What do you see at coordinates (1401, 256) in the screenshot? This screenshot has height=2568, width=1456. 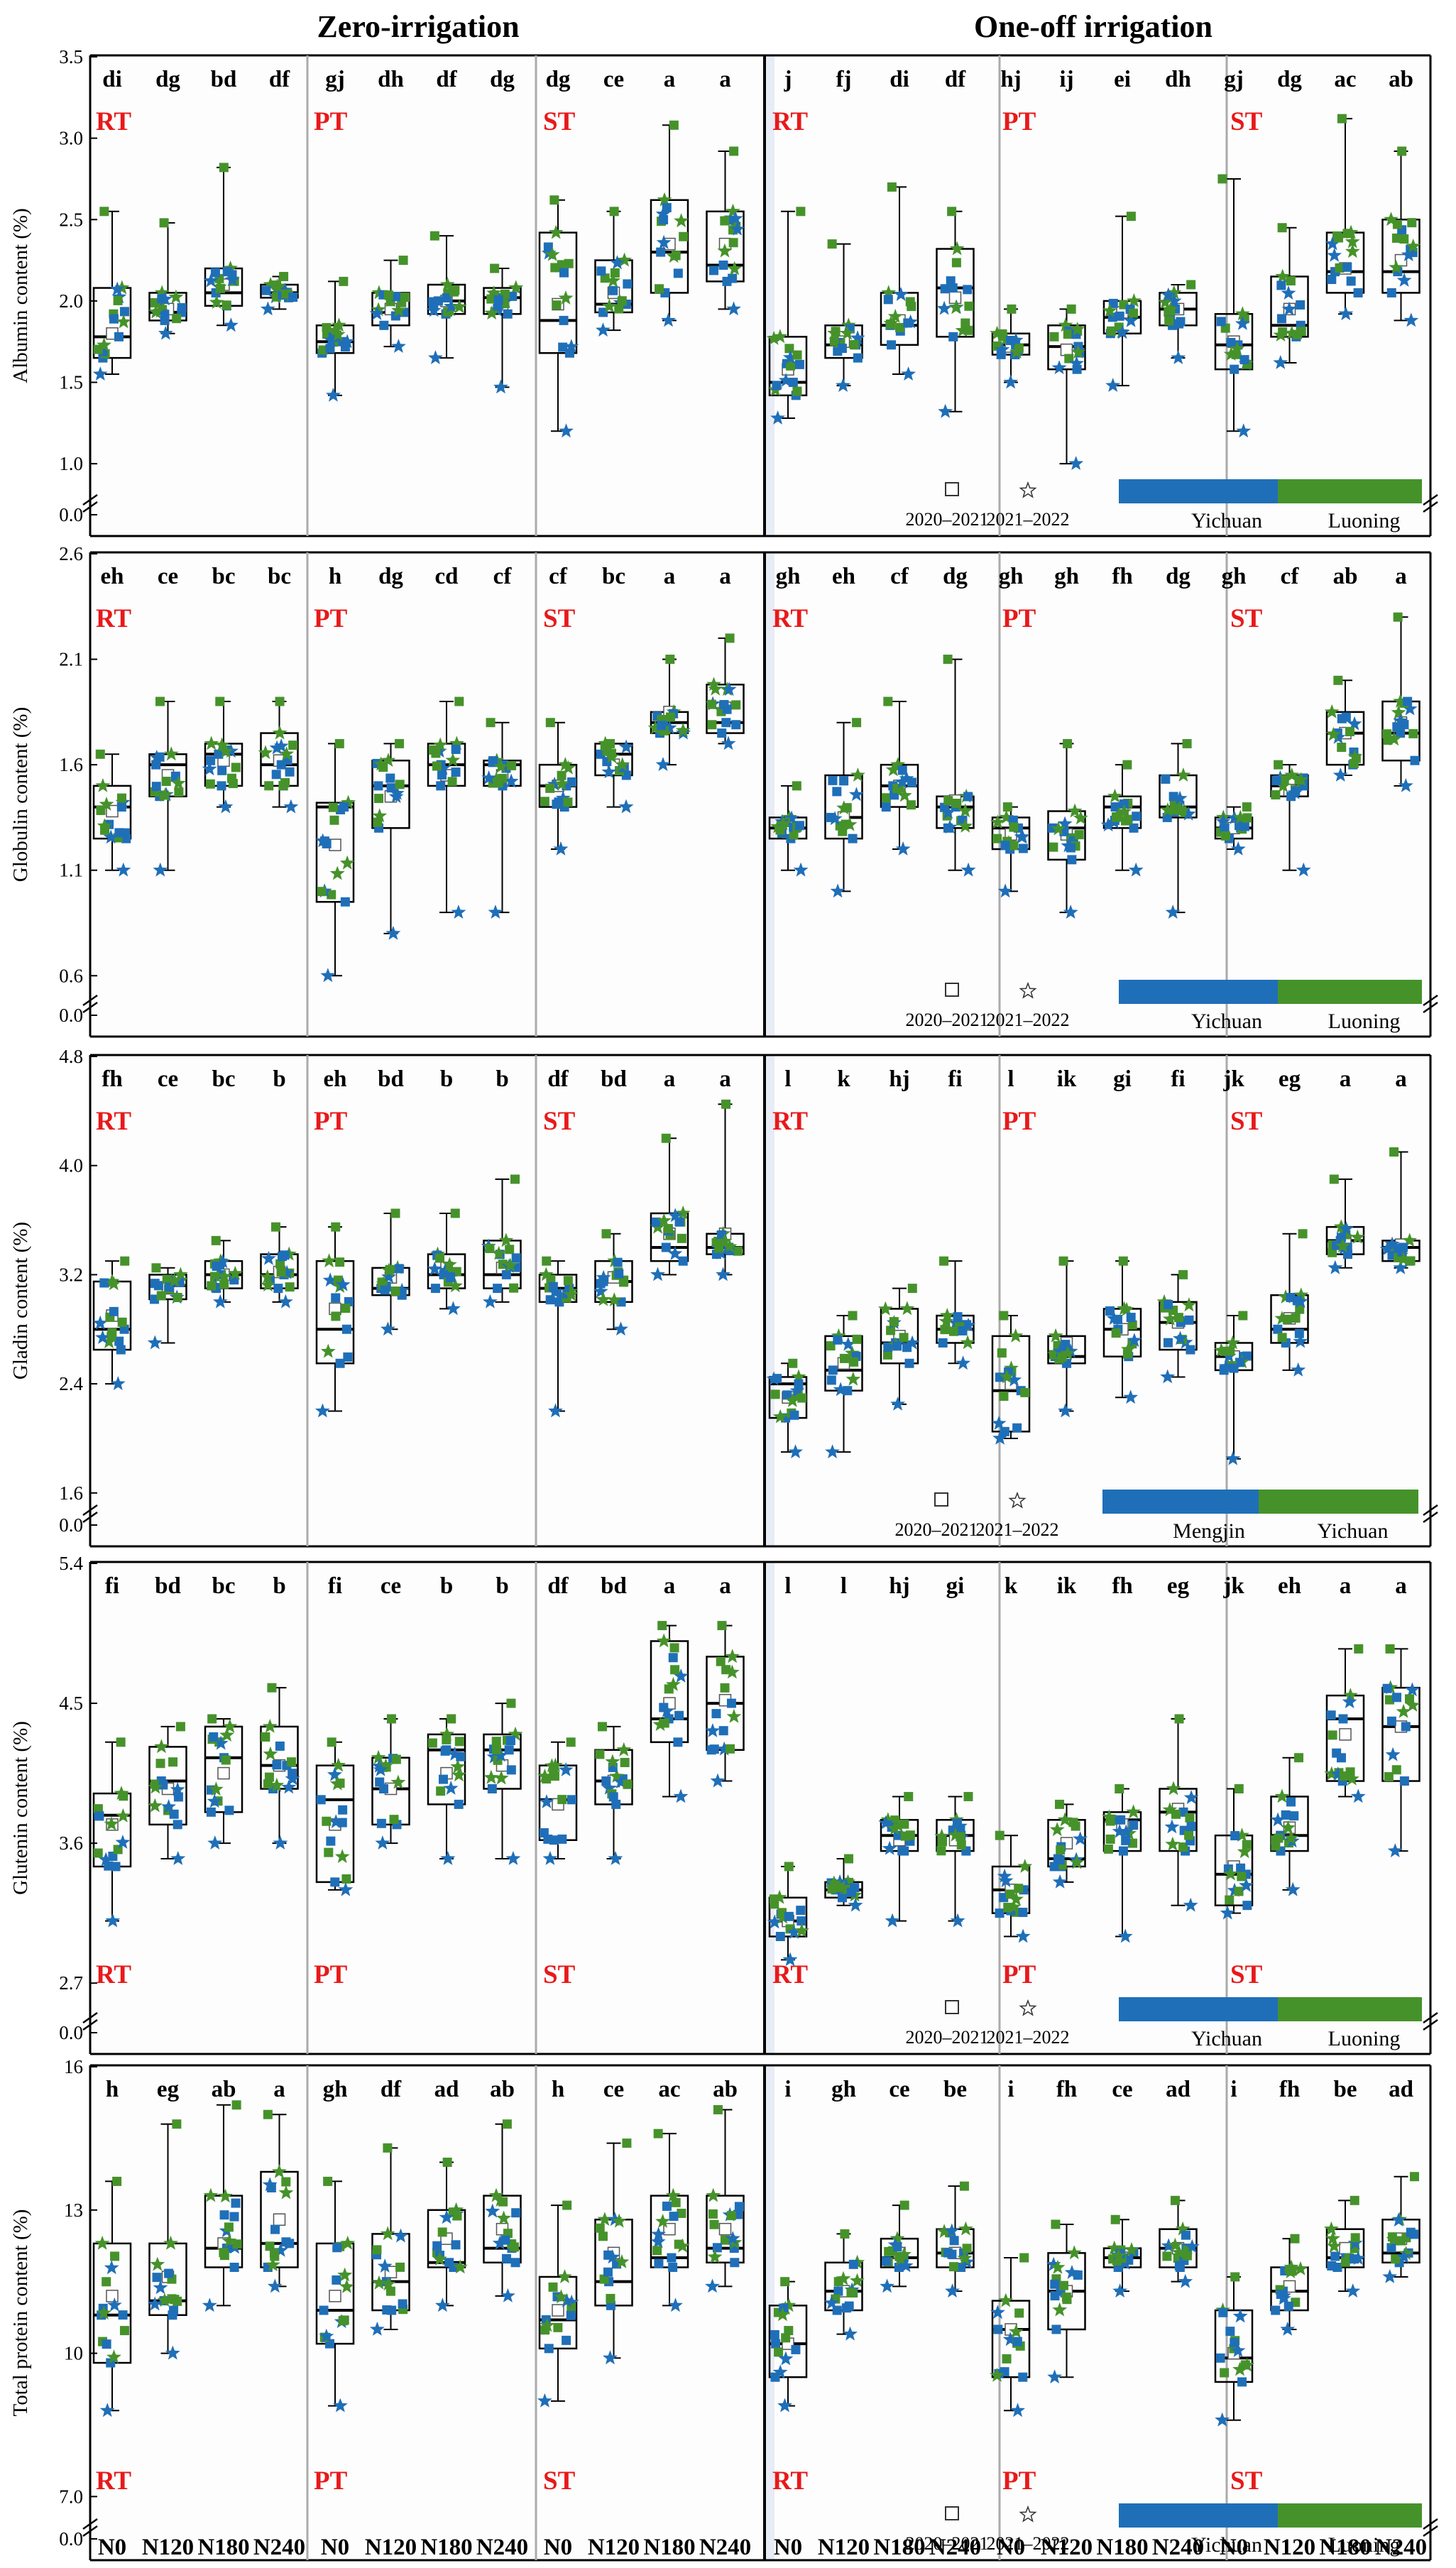 I see `box-iqr` at bounding box center [1401, 256].